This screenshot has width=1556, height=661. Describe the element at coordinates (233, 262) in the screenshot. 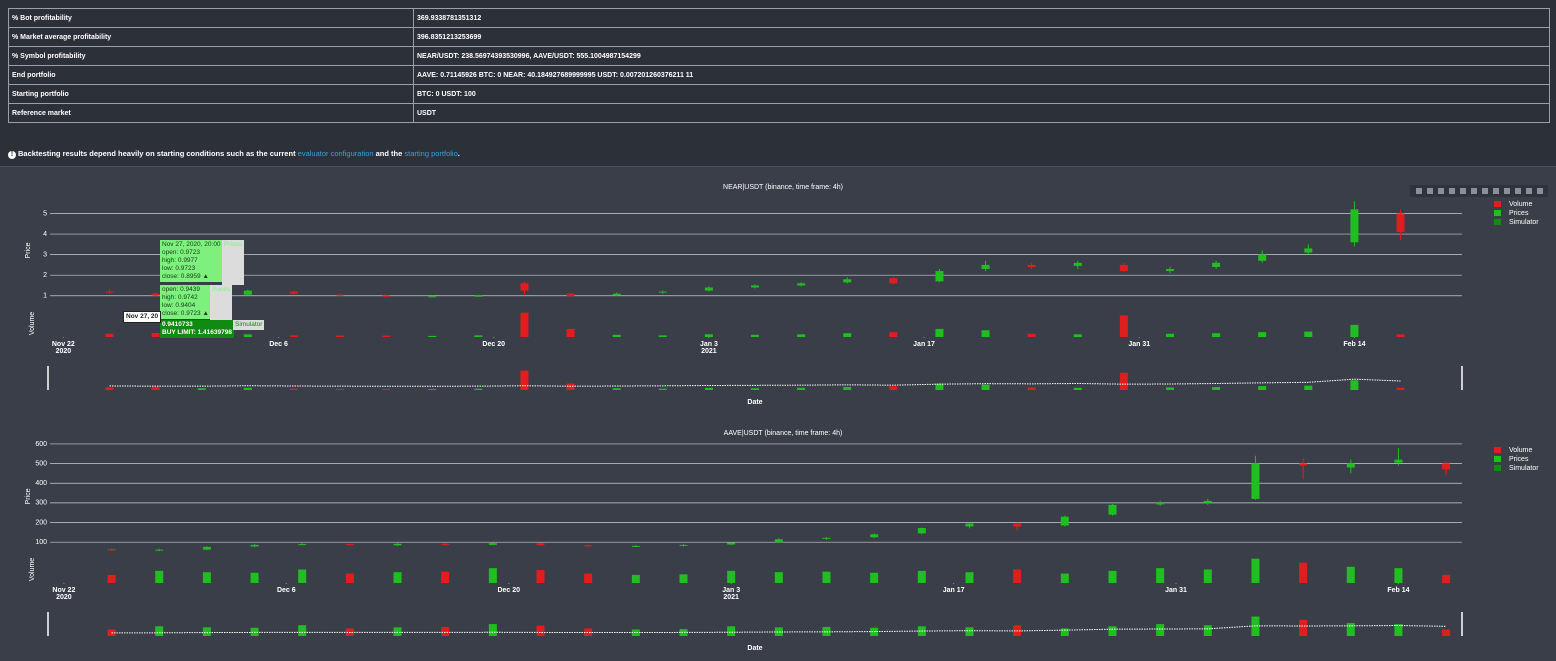

I see `hover-name: Prices` at that location.